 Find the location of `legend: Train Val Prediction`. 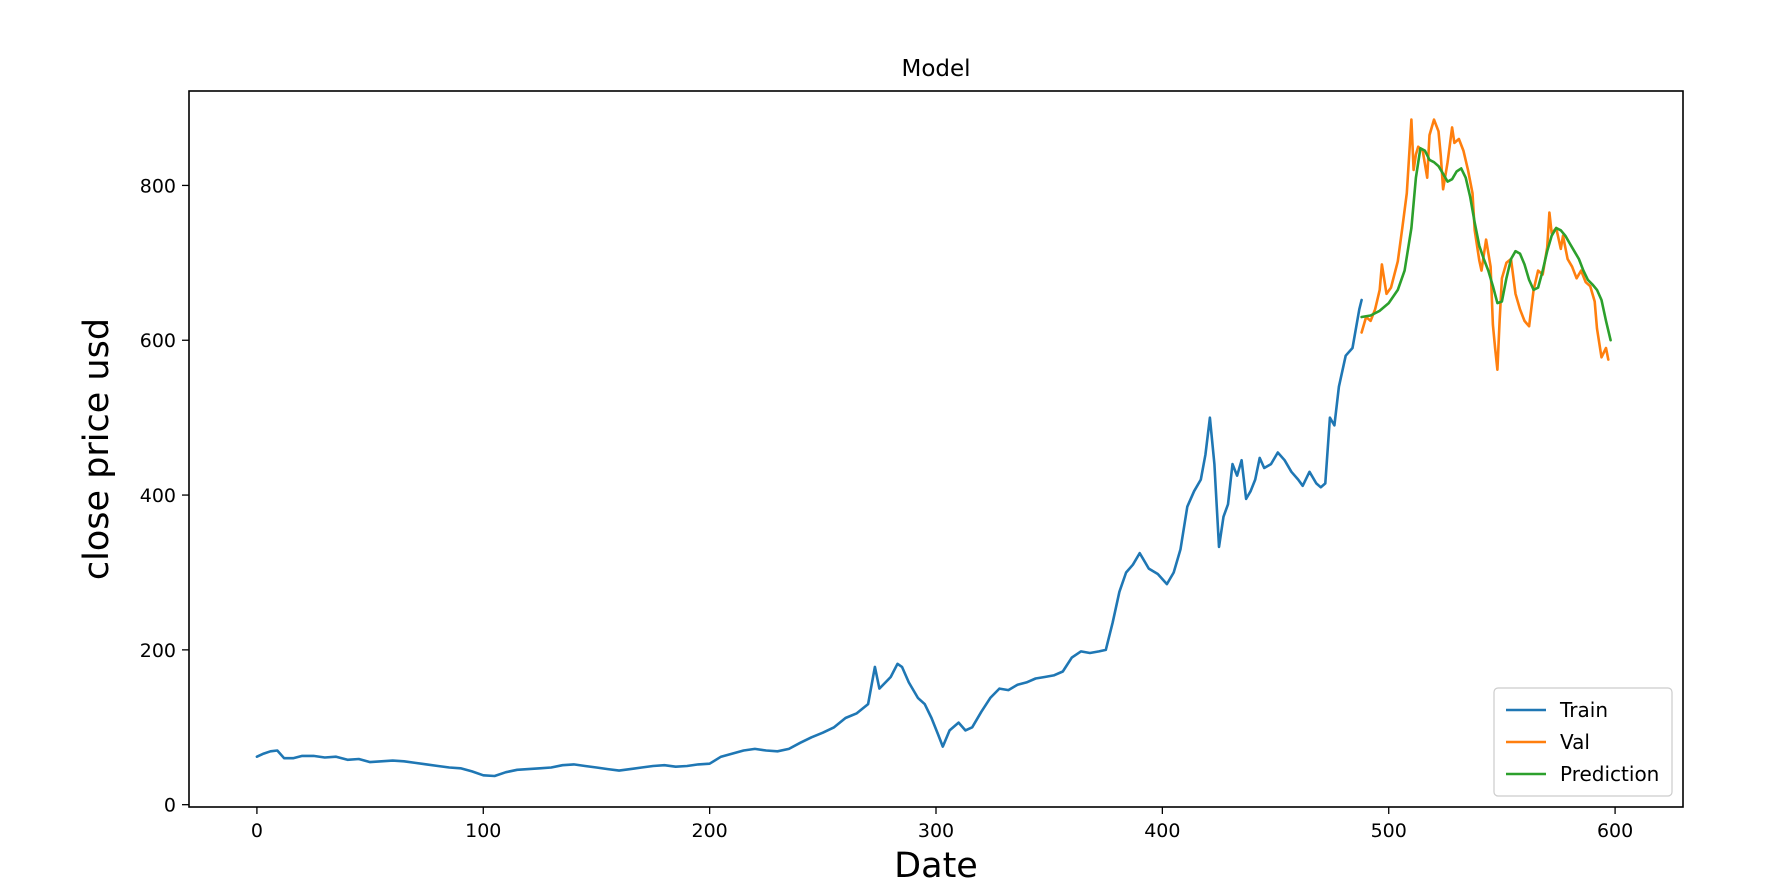

legend: Train Val Prediction is located at coordinates (1583, 742).